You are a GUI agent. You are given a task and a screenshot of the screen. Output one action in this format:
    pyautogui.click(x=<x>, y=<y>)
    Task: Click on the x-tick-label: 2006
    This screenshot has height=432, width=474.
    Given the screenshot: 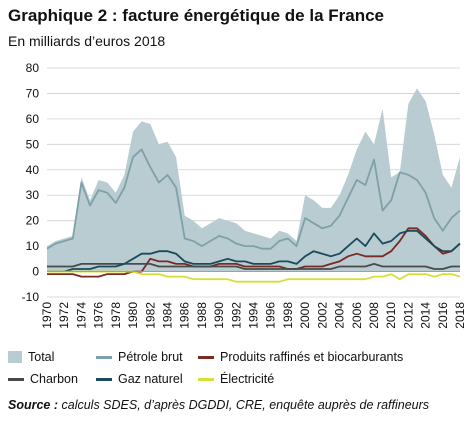 What is the action you would take?
    pyautogui.click(x=357, y=315)
    